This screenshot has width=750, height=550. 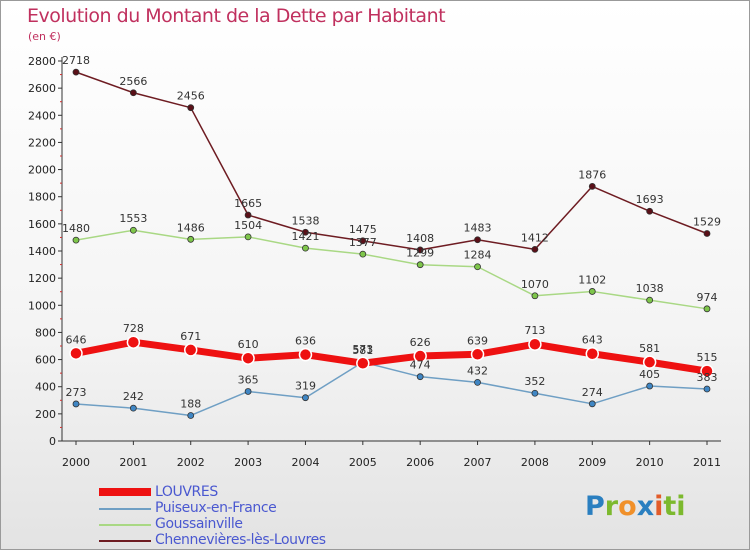 What do you see at coordinates (240, 540) in the screenshot?
I see `legend-label: Chennevières-lès-Louvres` at bounding box center [240, 540].